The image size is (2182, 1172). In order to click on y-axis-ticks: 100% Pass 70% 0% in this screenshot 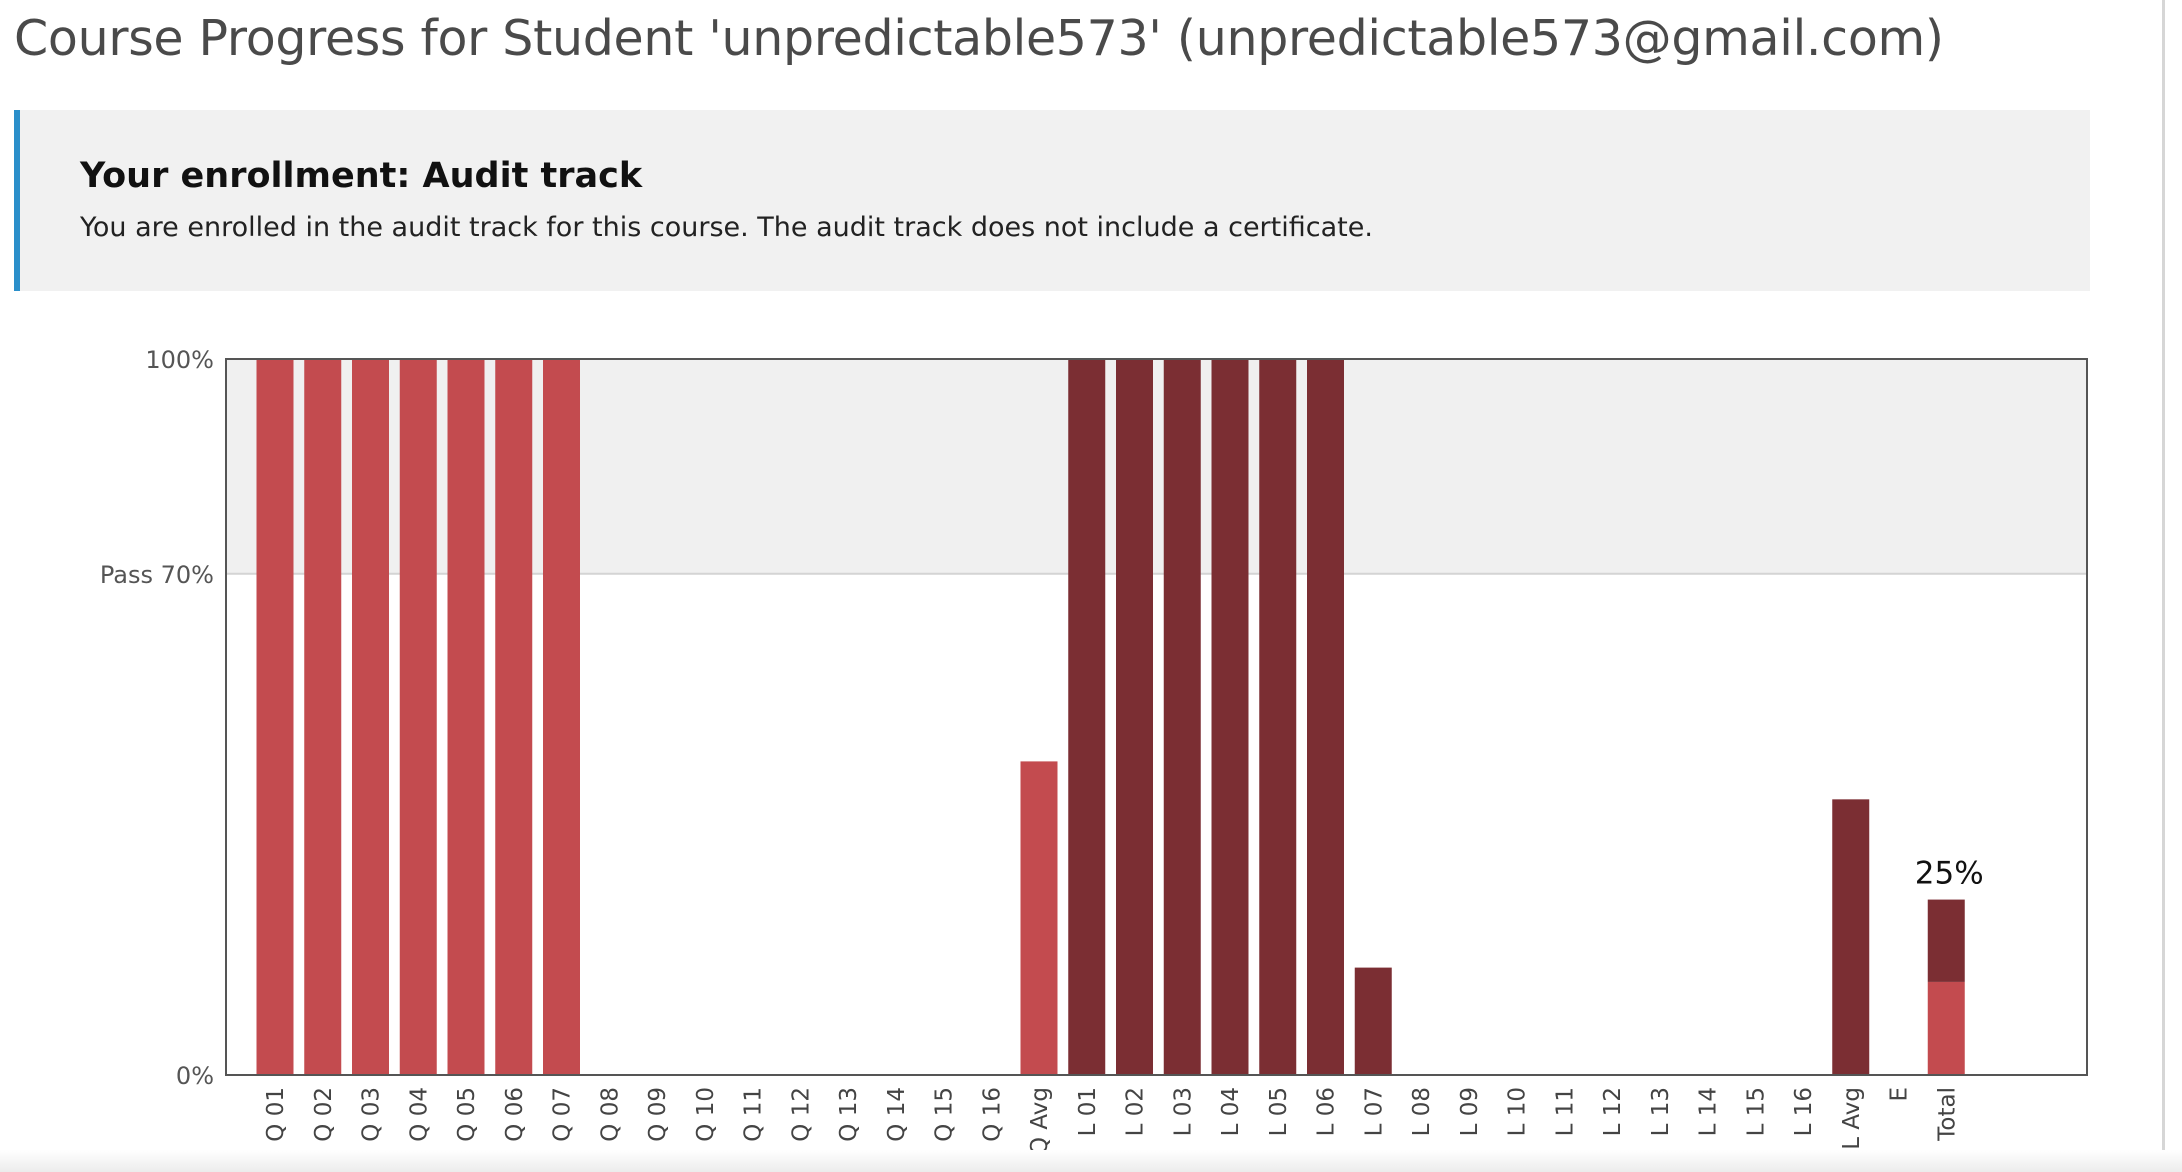, I will do `click(157, 718)`.